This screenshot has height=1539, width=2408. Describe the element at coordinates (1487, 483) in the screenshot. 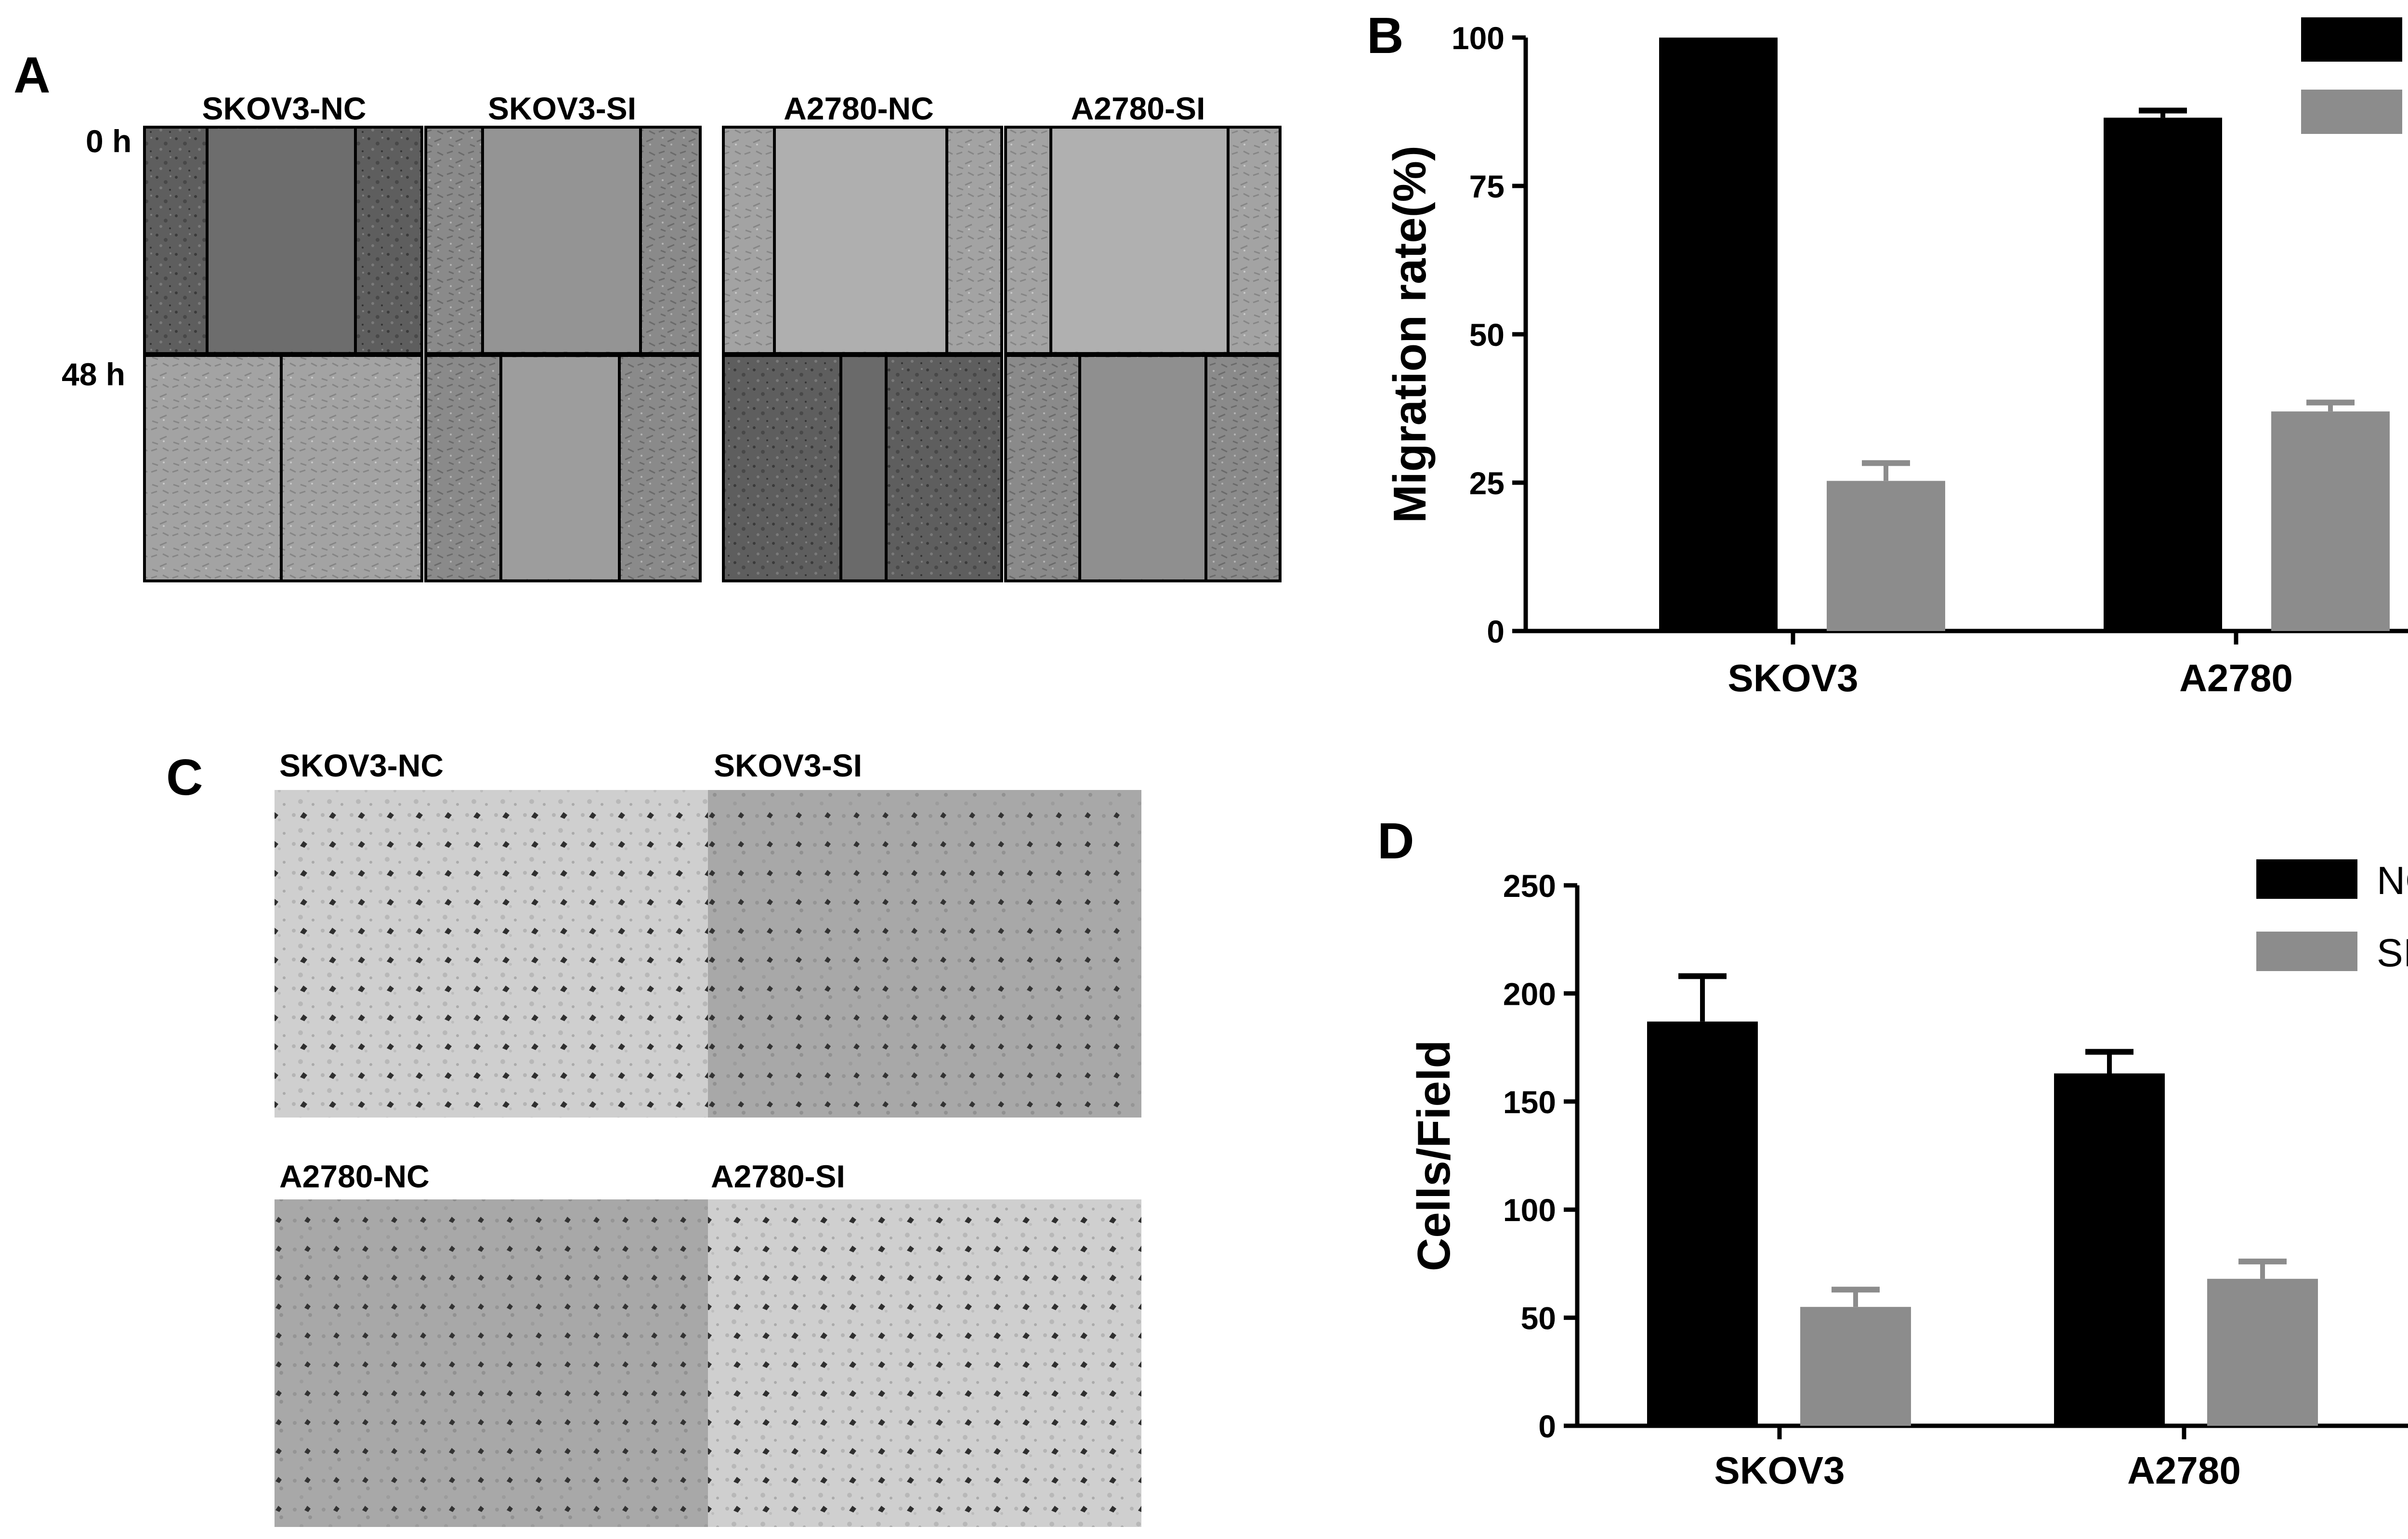

I see `y-tick-label: 25` at that location.